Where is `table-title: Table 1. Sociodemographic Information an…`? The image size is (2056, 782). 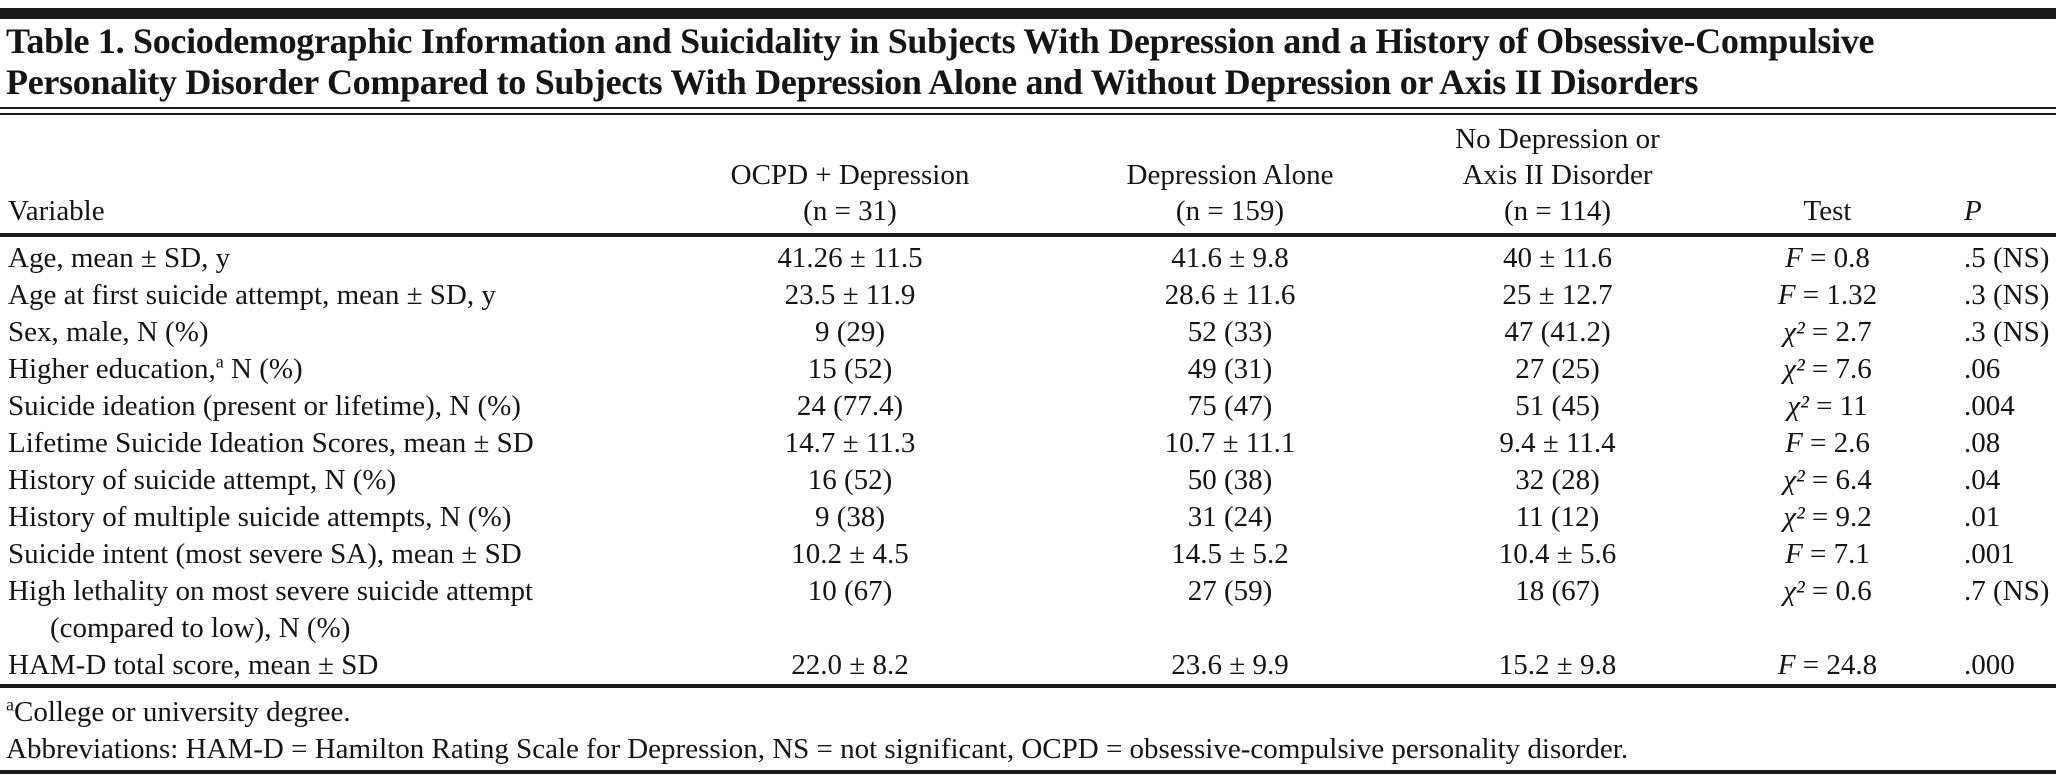 table-title: Table 1. Sociodemographic Information an… is located at coordinates (1028, 63).